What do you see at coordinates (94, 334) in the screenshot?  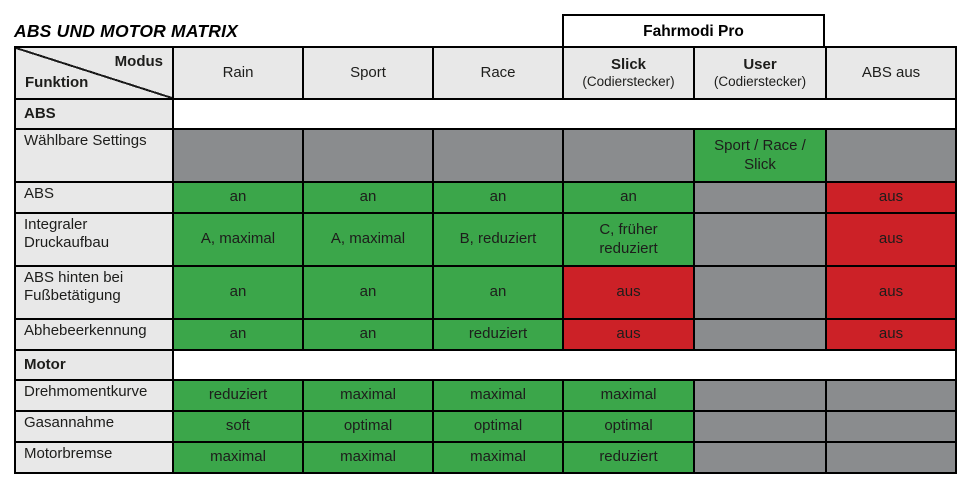 I see `row-label-abhebeerkennung: Abhebeerkennung` at bounding box center [94, 334].